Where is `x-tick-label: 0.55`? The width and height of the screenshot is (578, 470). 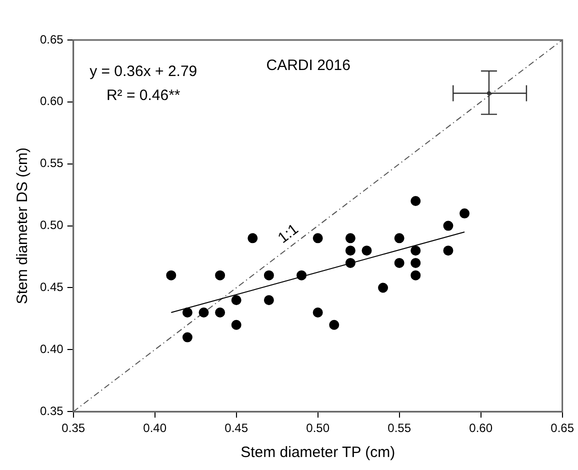
x-tick-label: 0.55 is located at coordinates (400, 428).